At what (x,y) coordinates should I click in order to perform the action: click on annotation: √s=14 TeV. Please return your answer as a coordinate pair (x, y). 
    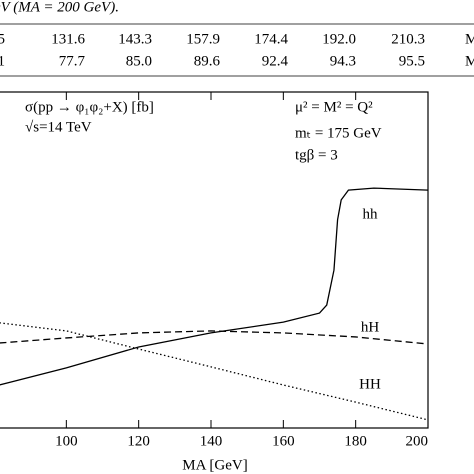
    Looking at the image, I should click on (58, 127).